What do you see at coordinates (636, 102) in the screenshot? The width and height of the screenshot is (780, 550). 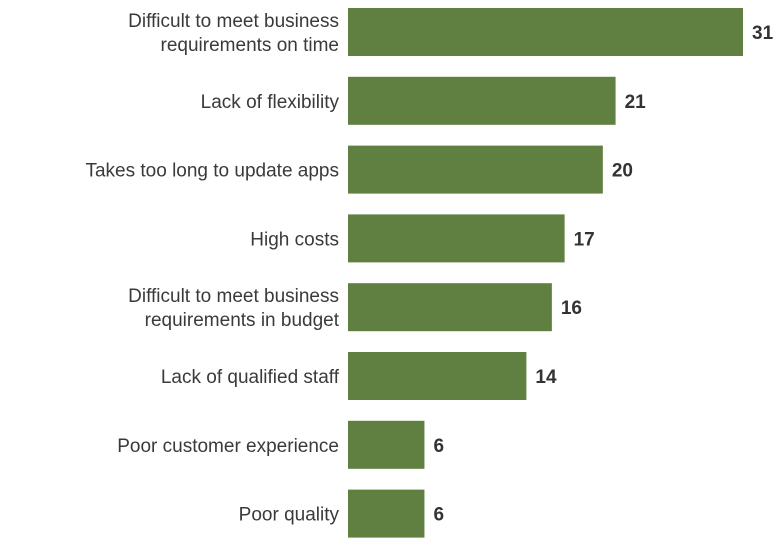 I see `value-label-2: 21` at bounding box center [636, 102].